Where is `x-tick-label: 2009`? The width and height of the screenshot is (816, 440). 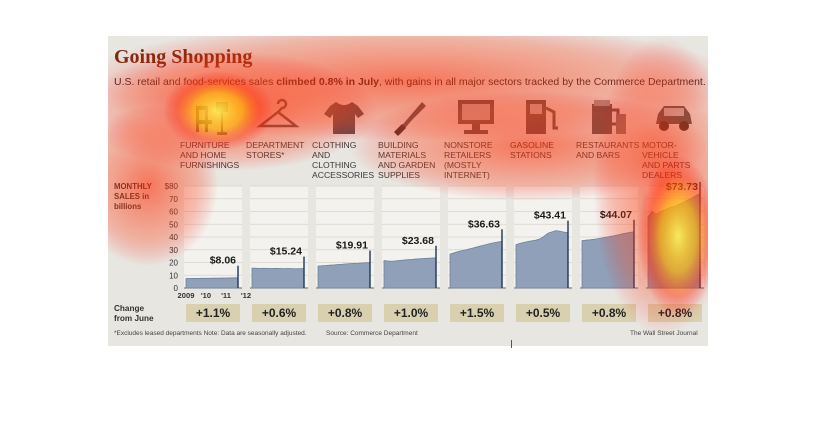
x-tick-label: 2009 is located at coordinates (186, 295).